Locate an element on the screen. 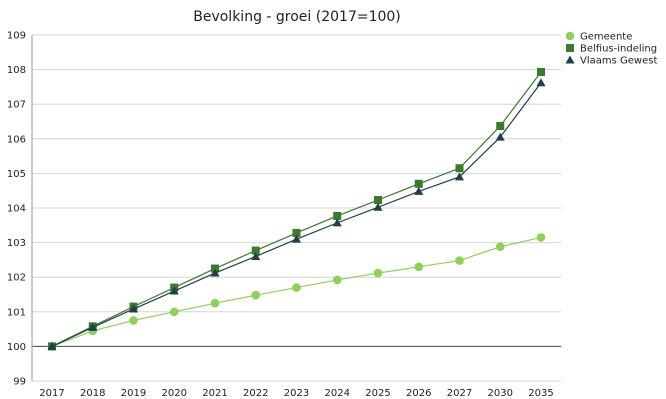  x-tick-label: 2022 is located at coordinates (255, 393).